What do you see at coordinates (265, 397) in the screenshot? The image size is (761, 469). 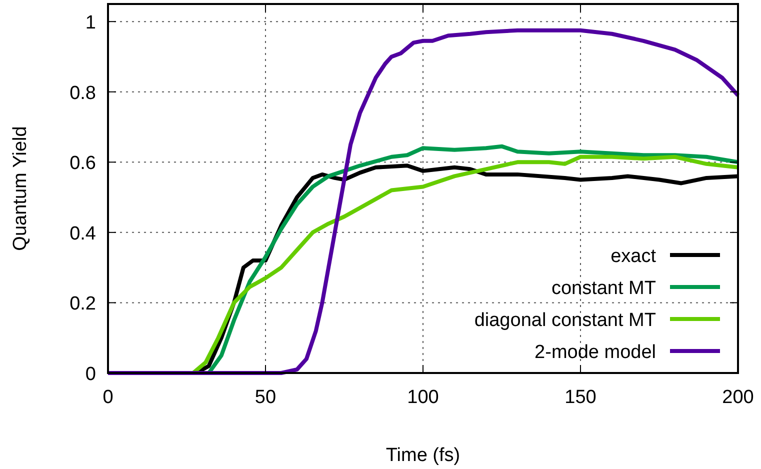 I see `x-tick-label: 50` at bounding box center [265, 397].